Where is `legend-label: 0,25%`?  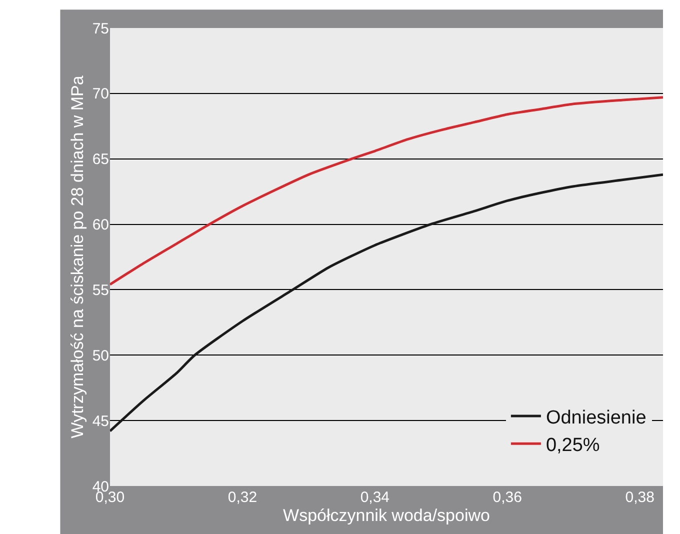
legend-label: 0,25% is located at coordinates (573, 445).